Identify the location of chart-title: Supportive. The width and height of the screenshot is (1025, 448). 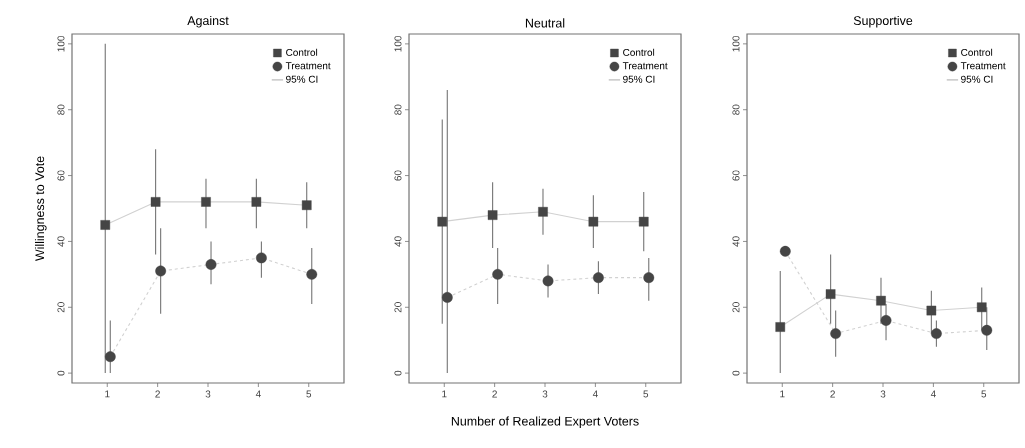
(883, 21).